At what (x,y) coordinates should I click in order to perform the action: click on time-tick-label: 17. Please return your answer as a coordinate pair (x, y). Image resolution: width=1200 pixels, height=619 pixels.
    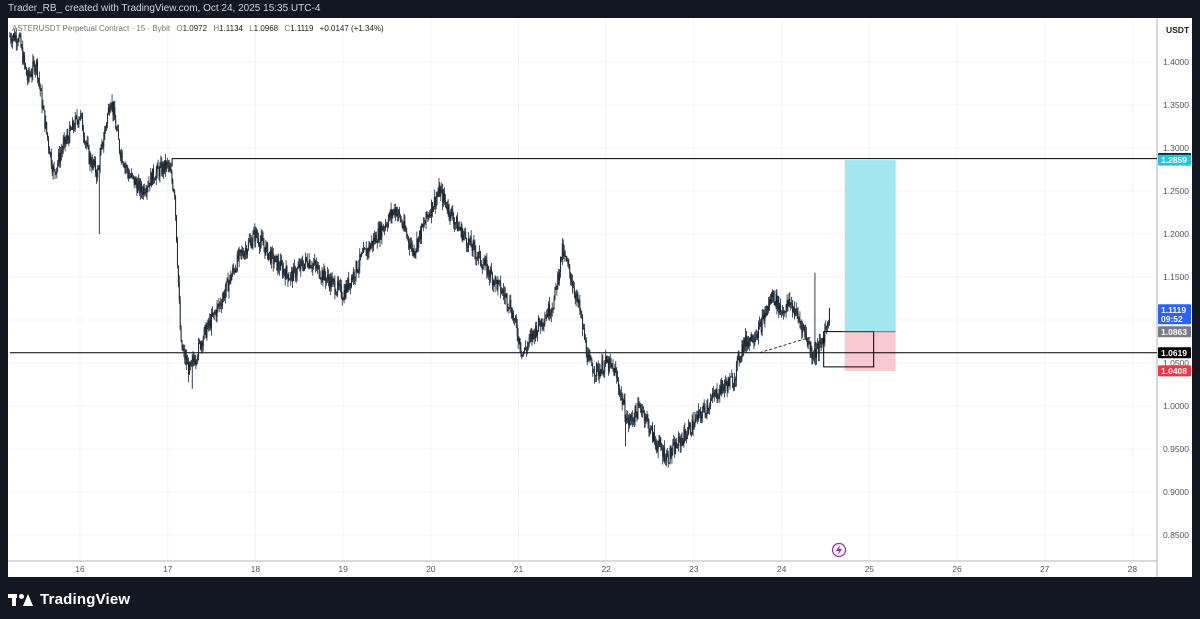
    Looking at the image, I should click on (168, 569).